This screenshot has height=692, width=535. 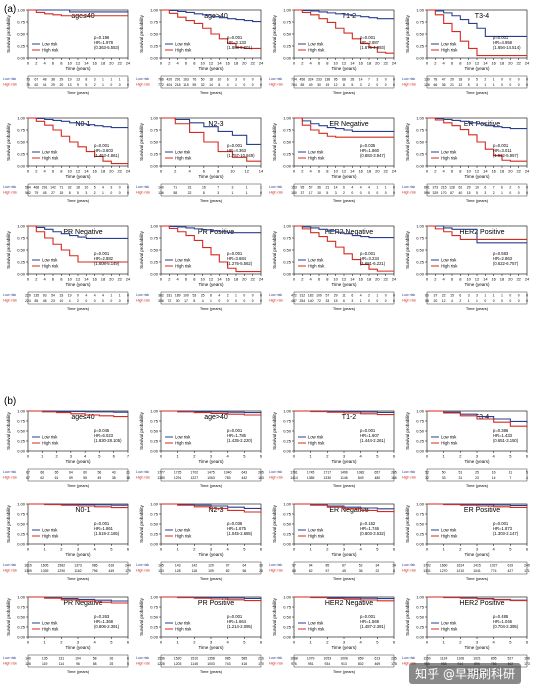 What do you see at coordinates (527, 566) in the screenshot?
I see `risk-table-cell: 249` at bounding box center [527, 566].